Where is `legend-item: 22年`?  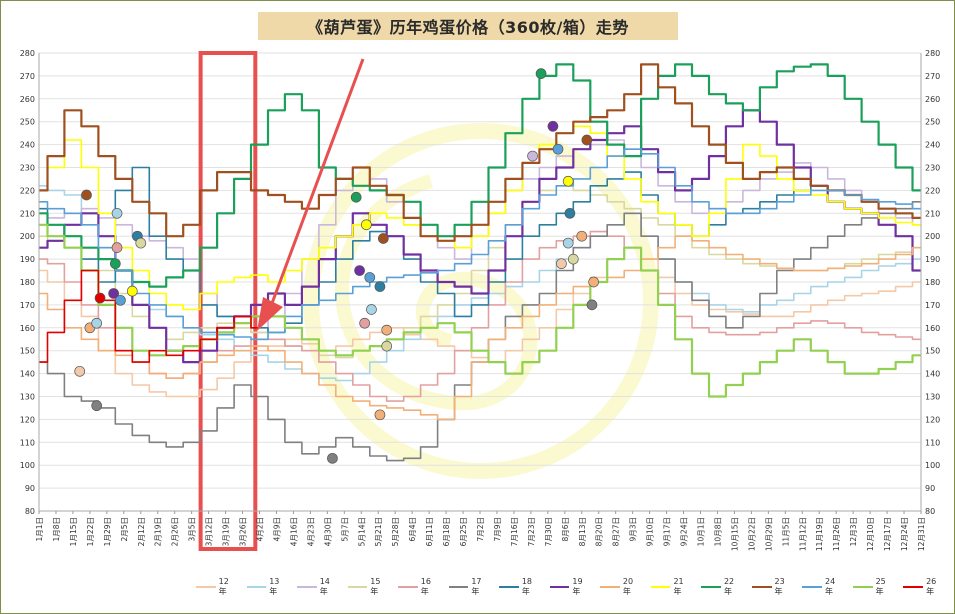
legend-item: 22年 is located at coordinates (721, 587).